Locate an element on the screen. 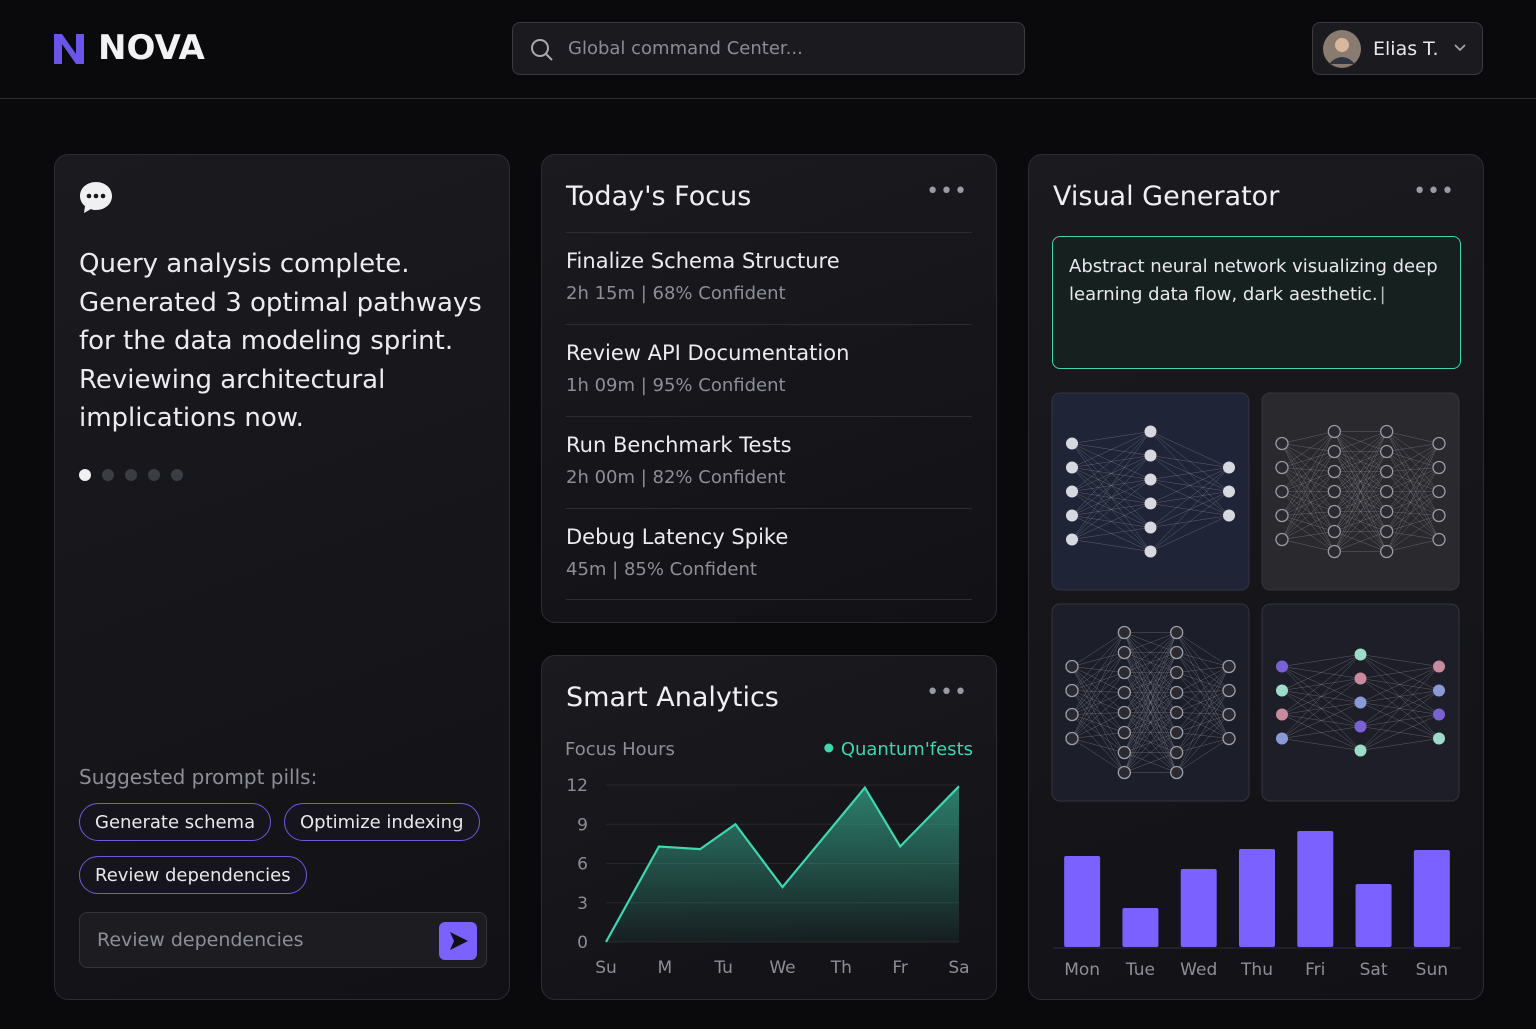  x-tick-label: Fr is located at coordinates (900, 968).